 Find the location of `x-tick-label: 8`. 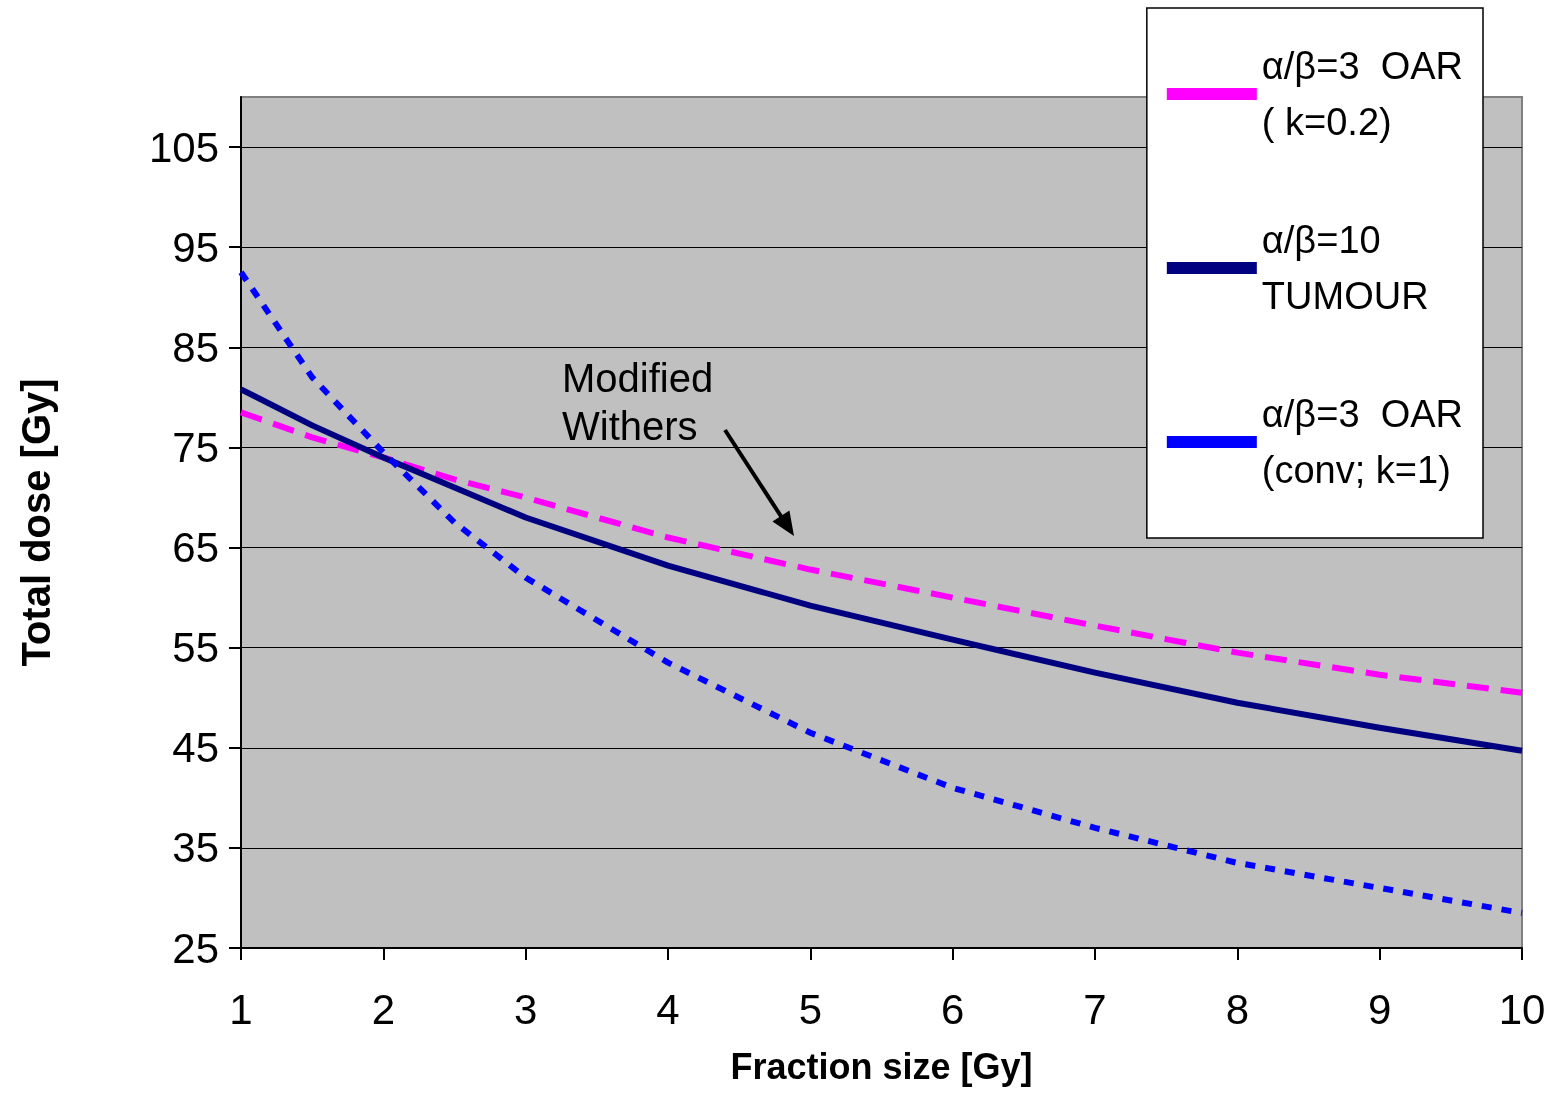

x-tick-label: 8 is located at coordinates (1237, 1009).